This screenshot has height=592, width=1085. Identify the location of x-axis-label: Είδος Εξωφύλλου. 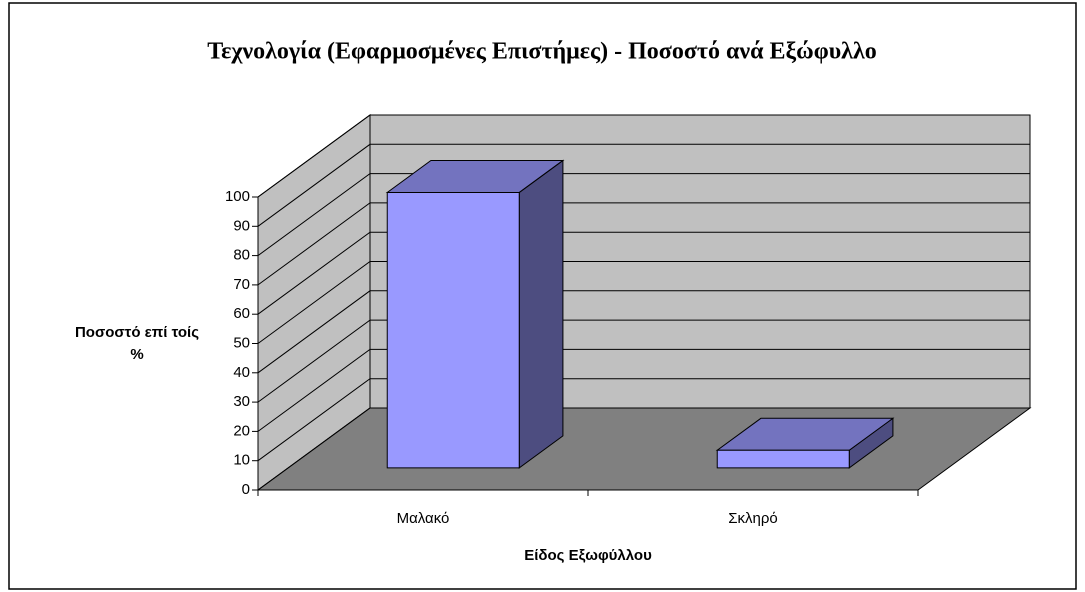
(588, 555).